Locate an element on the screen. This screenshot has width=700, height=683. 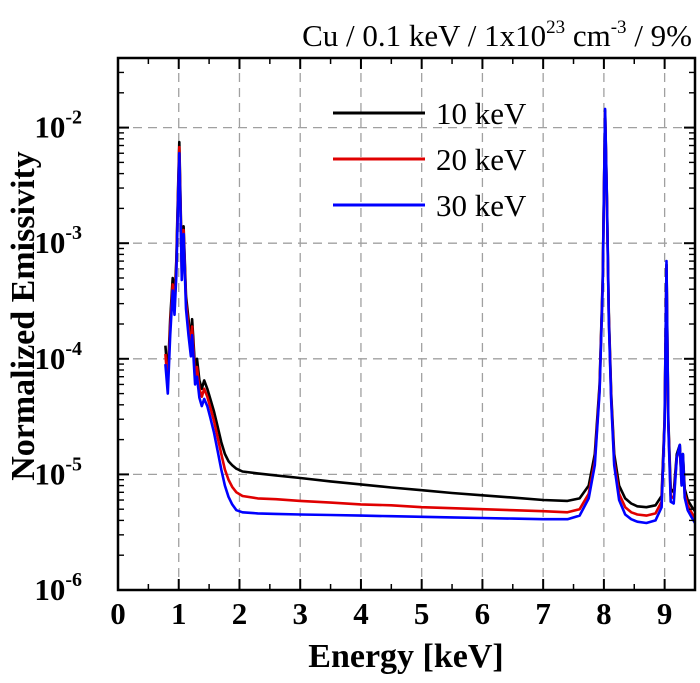
chart-title: Cu / 0.1 keV / 1x1023 cm-3 / 9% is located at coordinates (497, 35).